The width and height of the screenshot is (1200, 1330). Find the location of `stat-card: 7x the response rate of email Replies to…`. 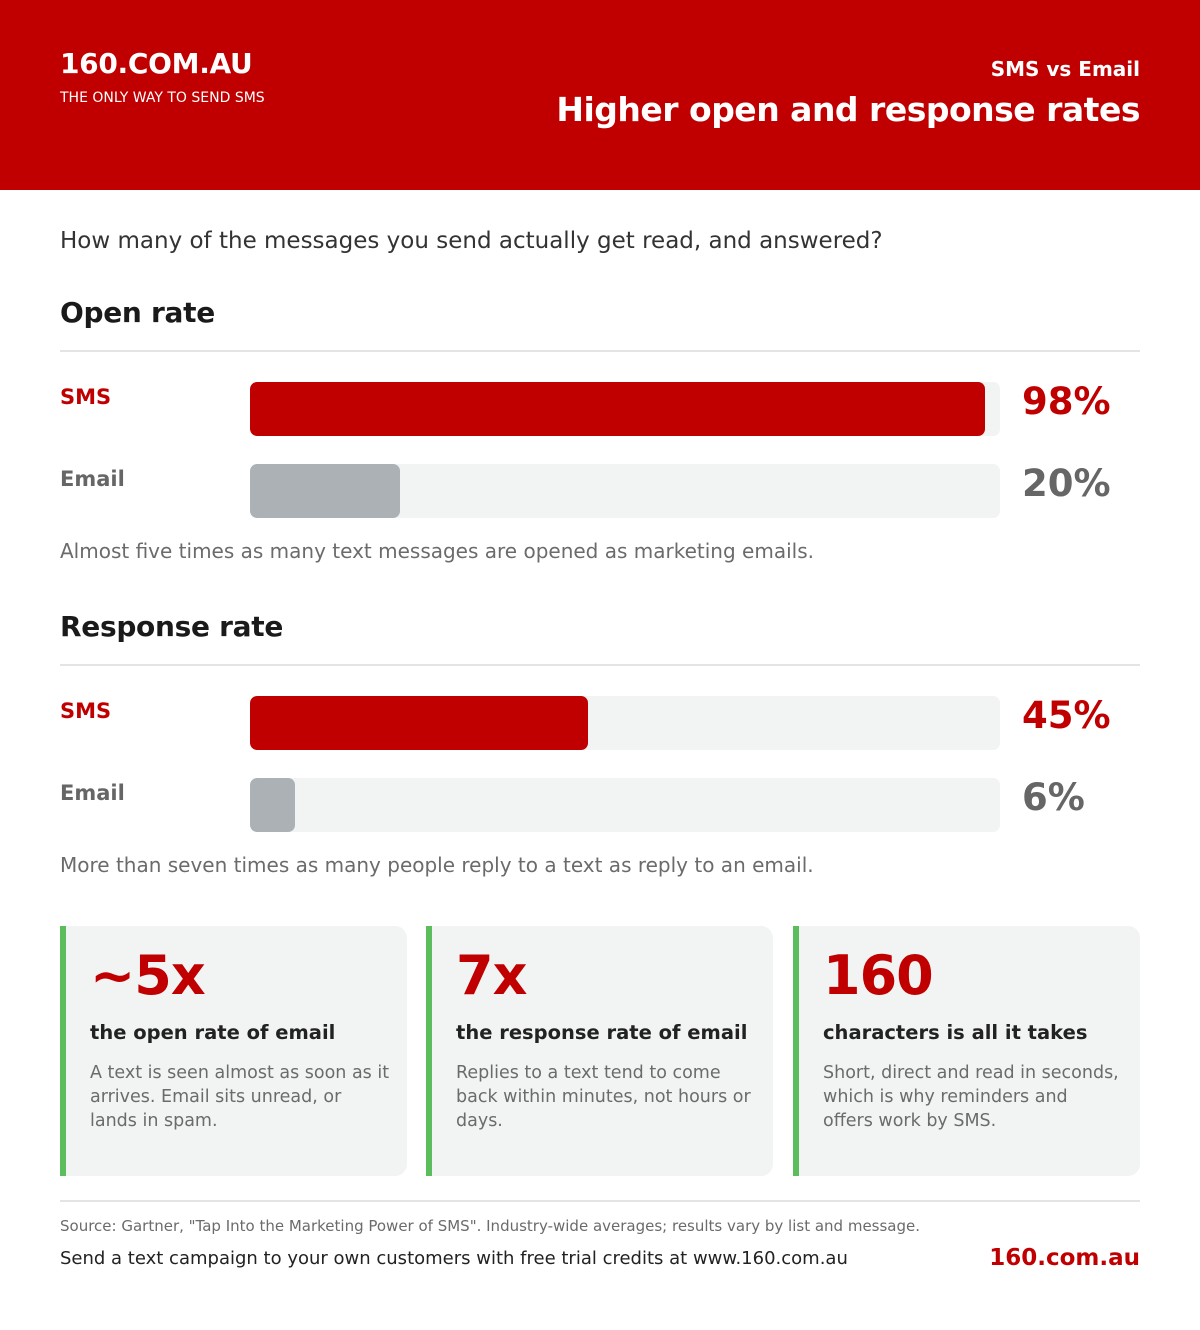

stat-card: 7x the response rate of email Replies to… is located at coordinates (599, 1051).